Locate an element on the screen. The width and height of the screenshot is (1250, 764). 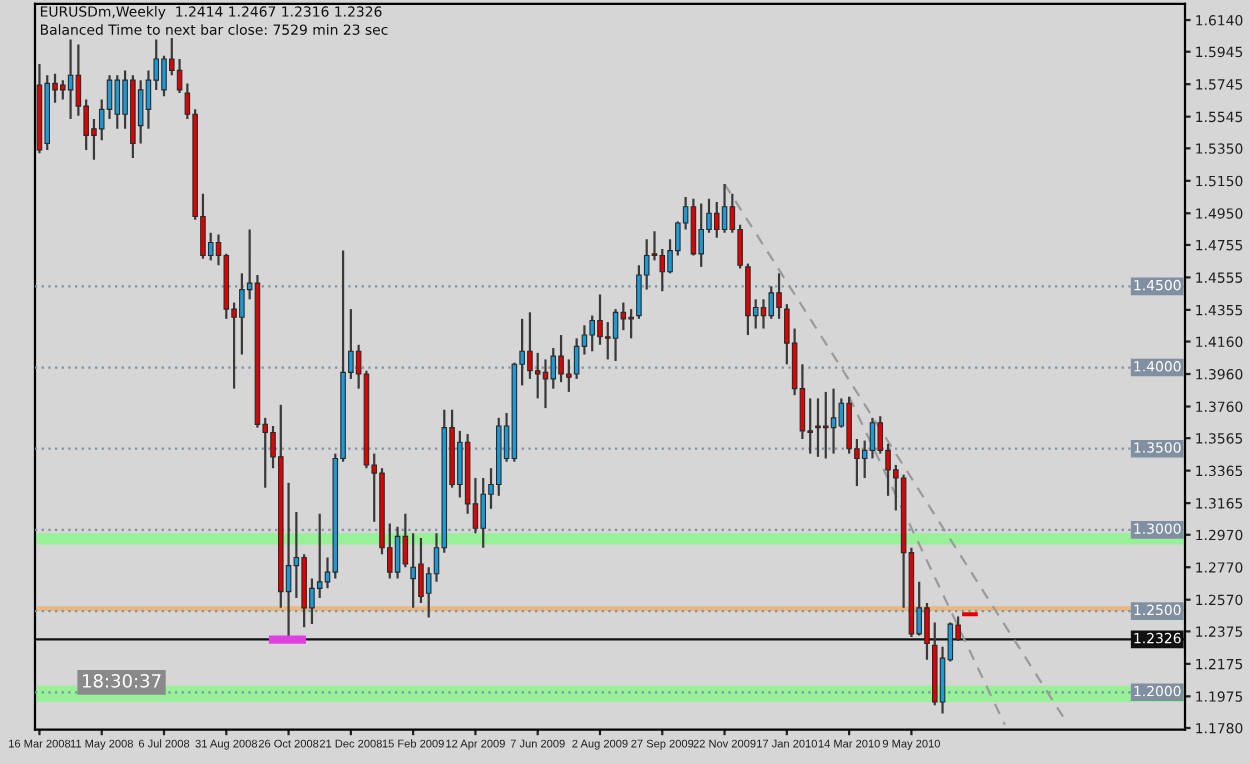
annotation: 18:30:37 is located at coordinates (121, 681).